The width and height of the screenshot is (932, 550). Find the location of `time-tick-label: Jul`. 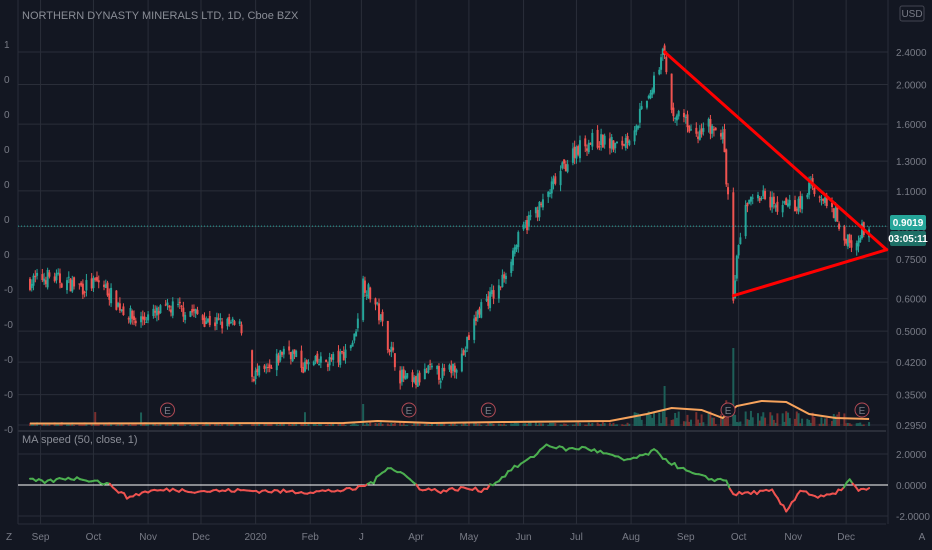

time-tick-label: Jul is located at coordinates (576, 537).